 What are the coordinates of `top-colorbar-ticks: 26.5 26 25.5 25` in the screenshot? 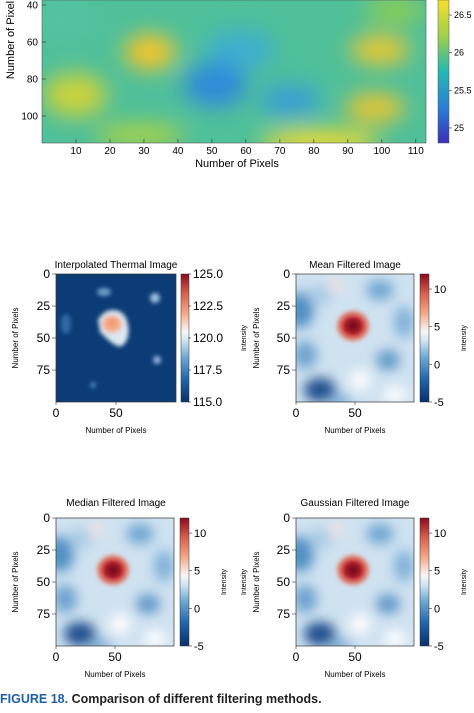 It's located at (460, 71).